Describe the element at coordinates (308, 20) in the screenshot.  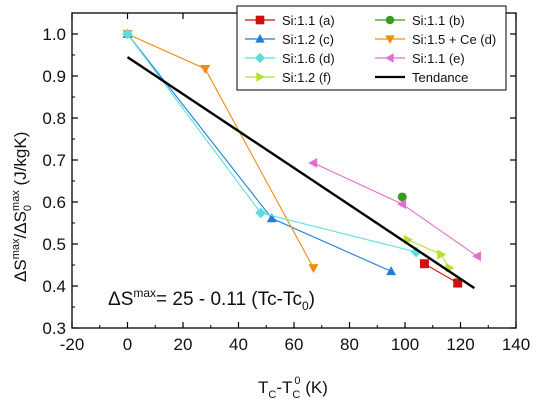
I see `legend-label: Si:1.1 (a)` at that location.